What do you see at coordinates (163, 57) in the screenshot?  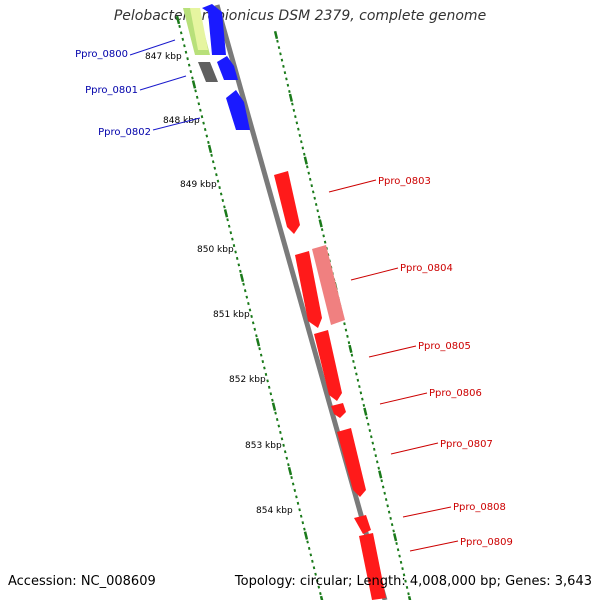 I see `ruler-tick-label: 847 kbp` at bounding box center [163, 57].